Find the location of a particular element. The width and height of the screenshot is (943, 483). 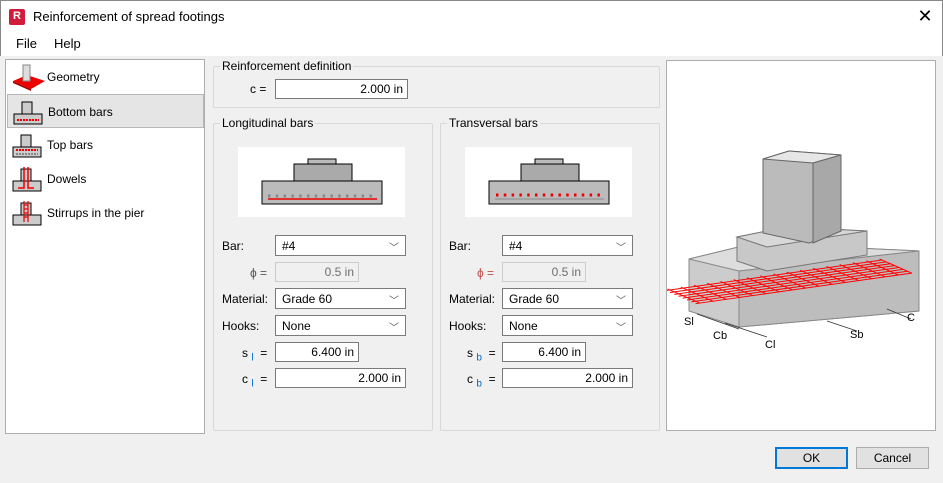

hooks-value: None is located at coordinates (296, 326).